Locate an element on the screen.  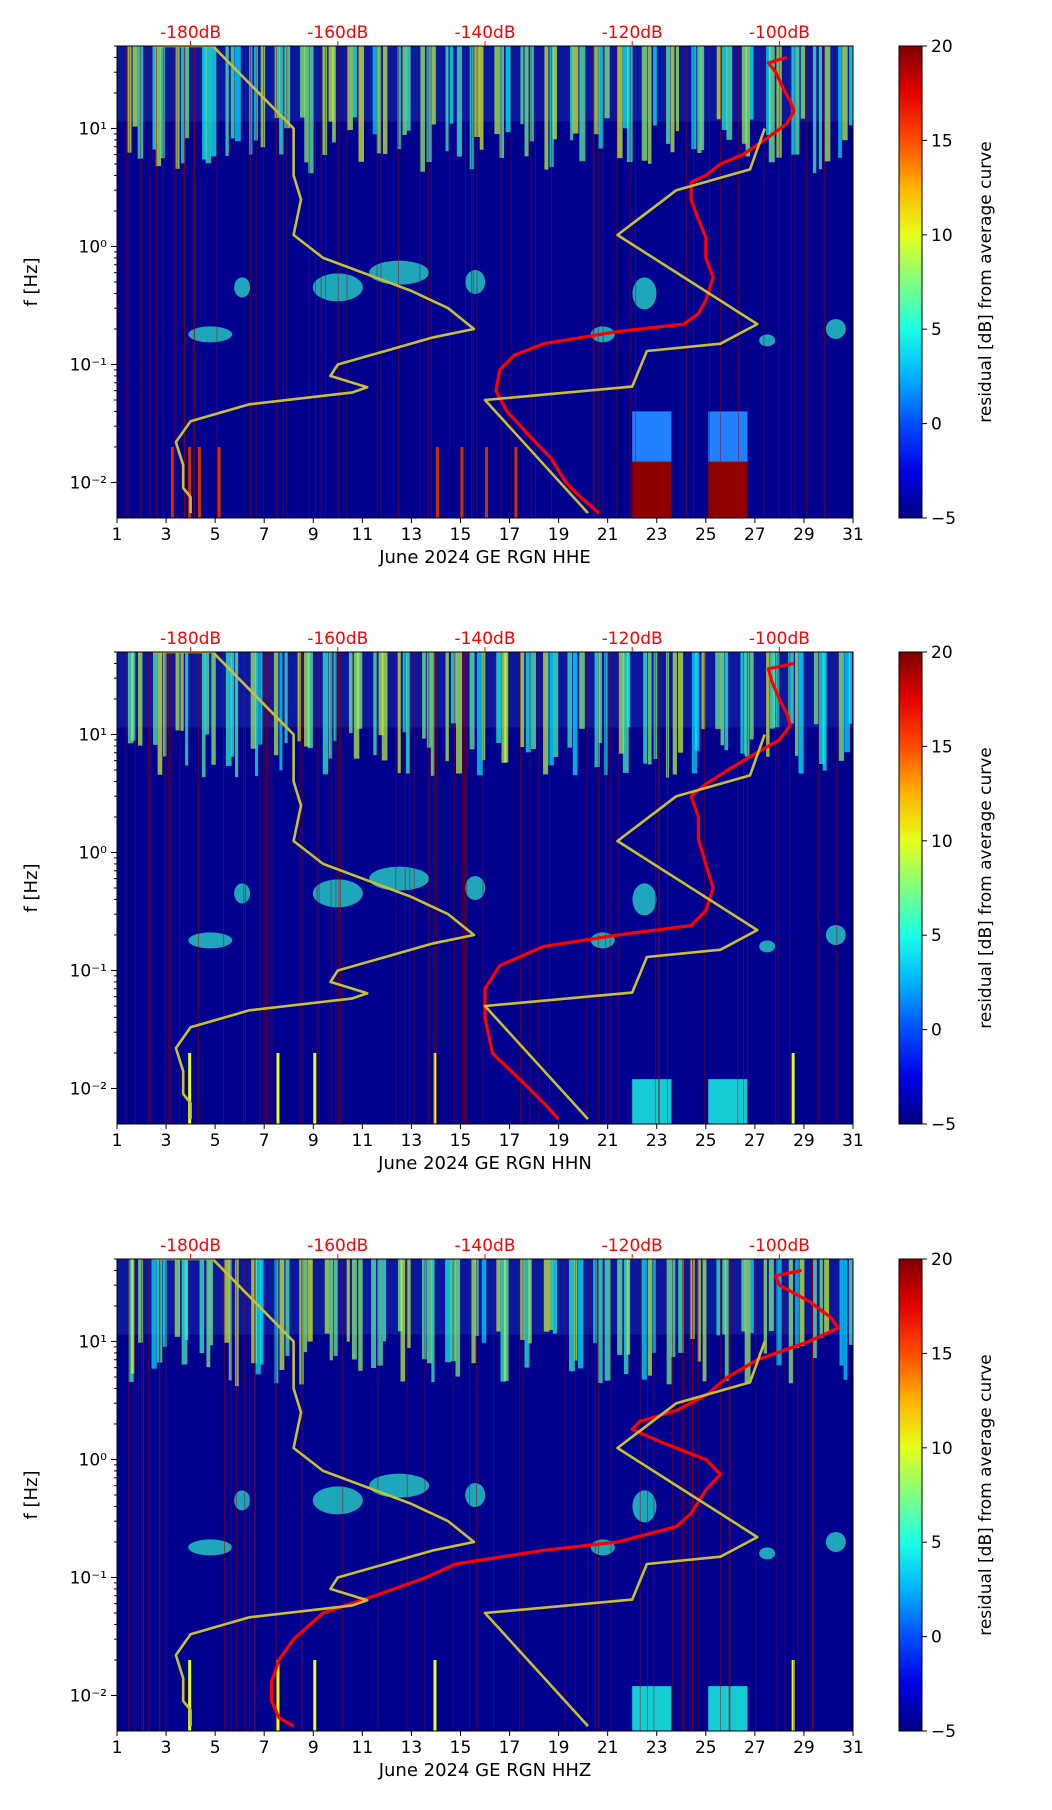
x-tick-label: 9 is located at coordinates (313, 535).